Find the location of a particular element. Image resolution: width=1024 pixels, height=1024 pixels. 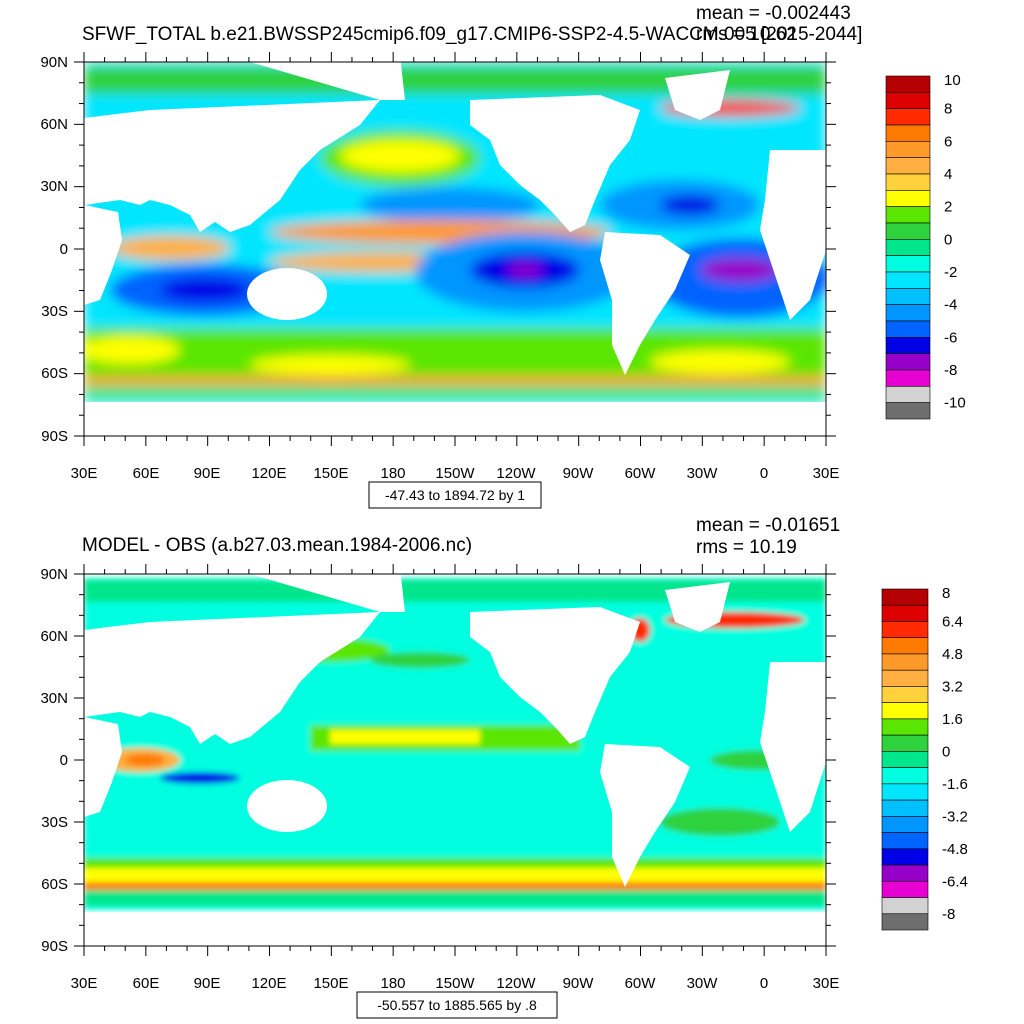

bottom-lon-label: 60W is located at coordinates (641, 983).